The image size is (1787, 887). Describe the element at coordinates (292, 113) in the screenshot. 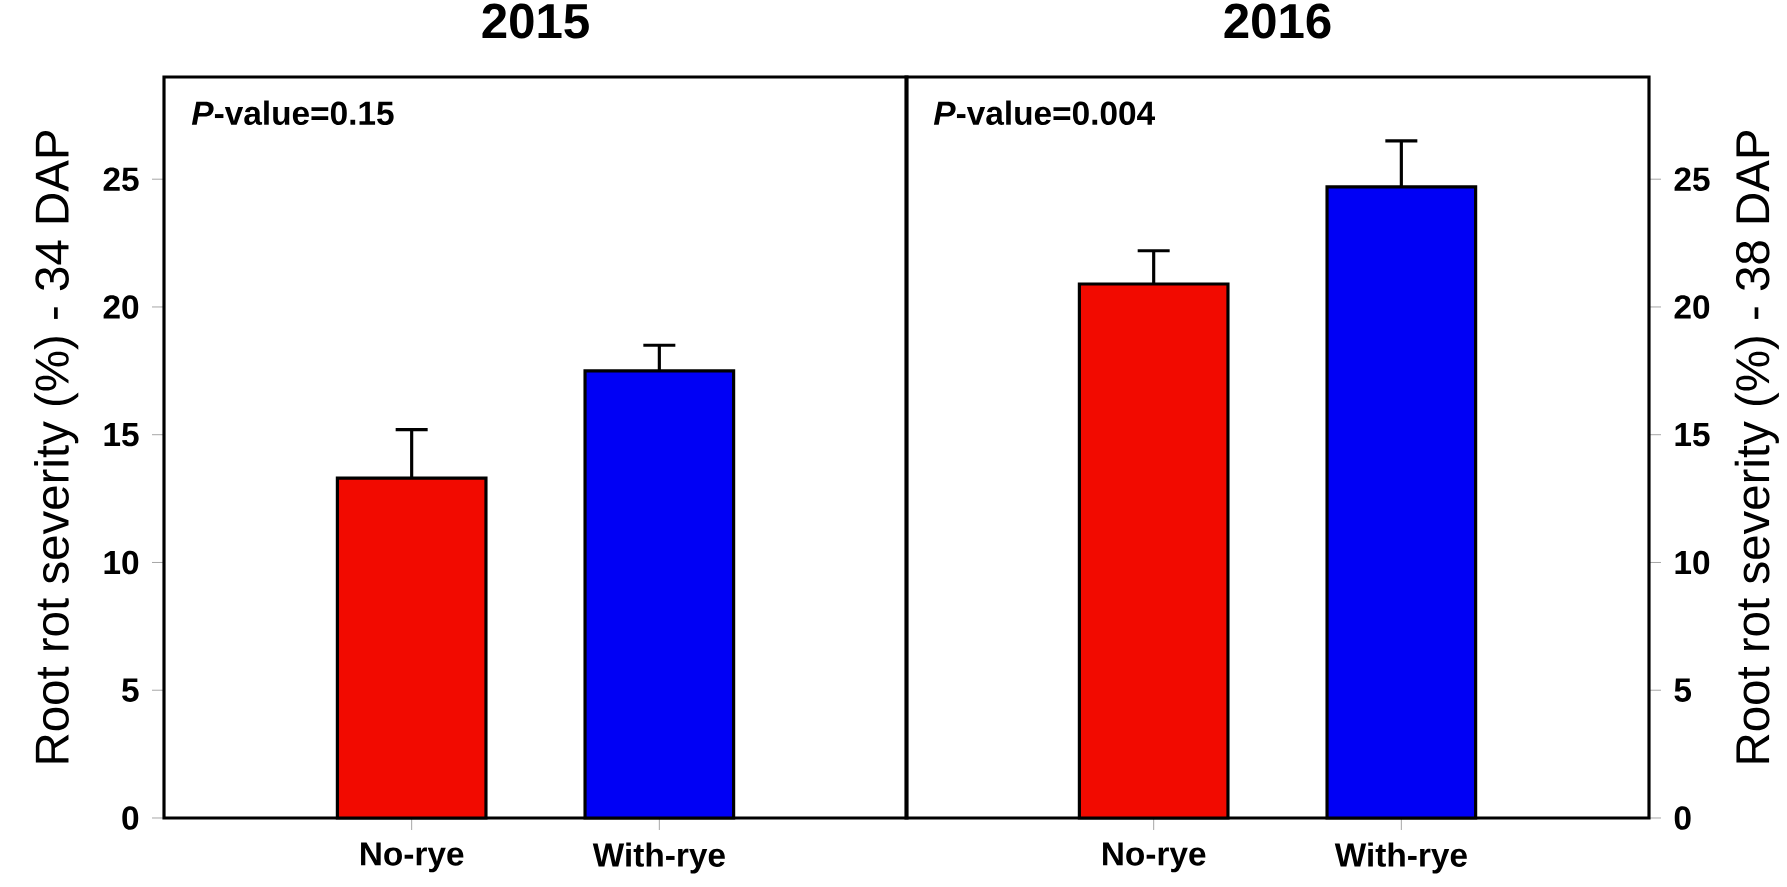

I see `annotation: P-value=0.15` at that location.